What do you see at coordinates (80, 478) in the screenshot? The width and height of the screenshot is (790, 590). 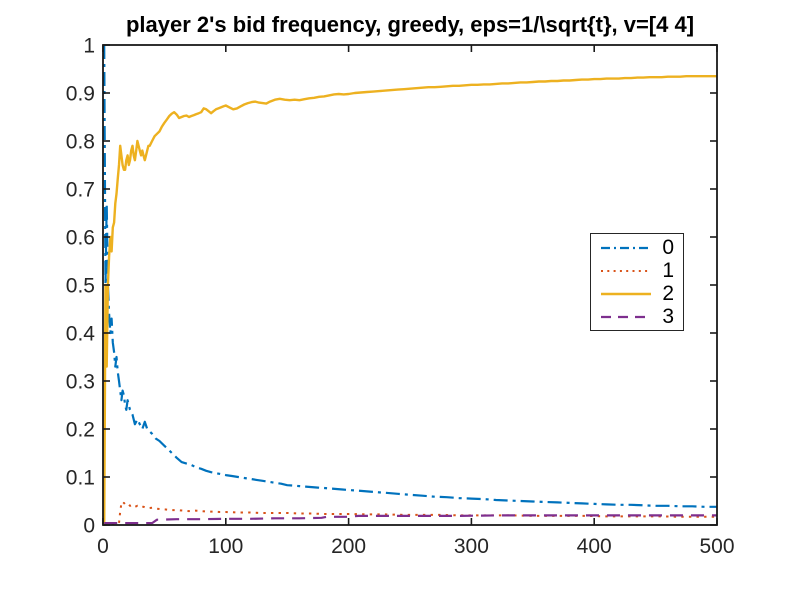 I see `y-tick-label: 0.1` at bounding box center [80, 478].